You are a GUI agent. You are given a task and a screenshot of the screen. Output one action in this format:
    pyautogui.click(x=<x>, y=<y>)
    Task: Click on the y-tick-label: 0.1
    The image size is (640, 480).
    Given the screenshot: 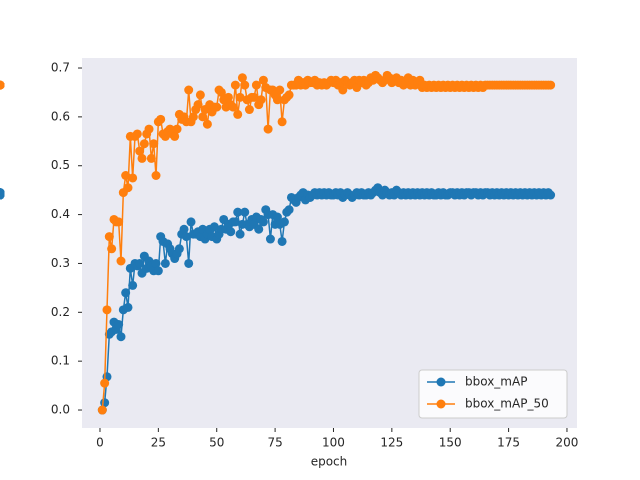 What is the action you would take?
    pyautogui.click(x=60, y=361)
    